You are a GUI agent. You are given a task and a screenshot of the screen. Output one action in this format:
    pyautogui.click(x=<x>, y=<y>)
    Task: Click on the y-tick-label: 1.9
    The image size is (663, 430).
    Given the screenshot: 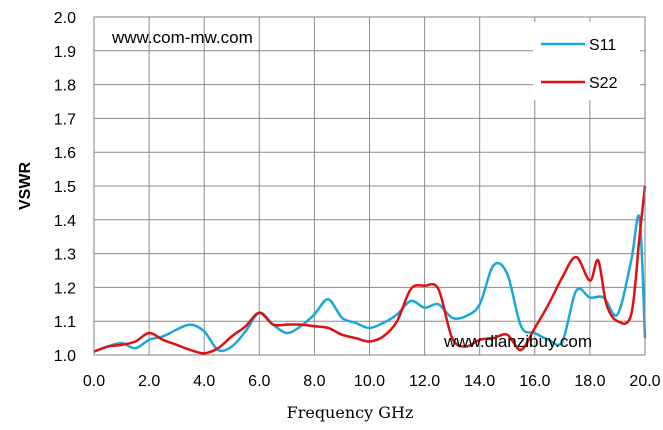 What is the action you would take?
    pyautogui.click(x=65, y=52)
    